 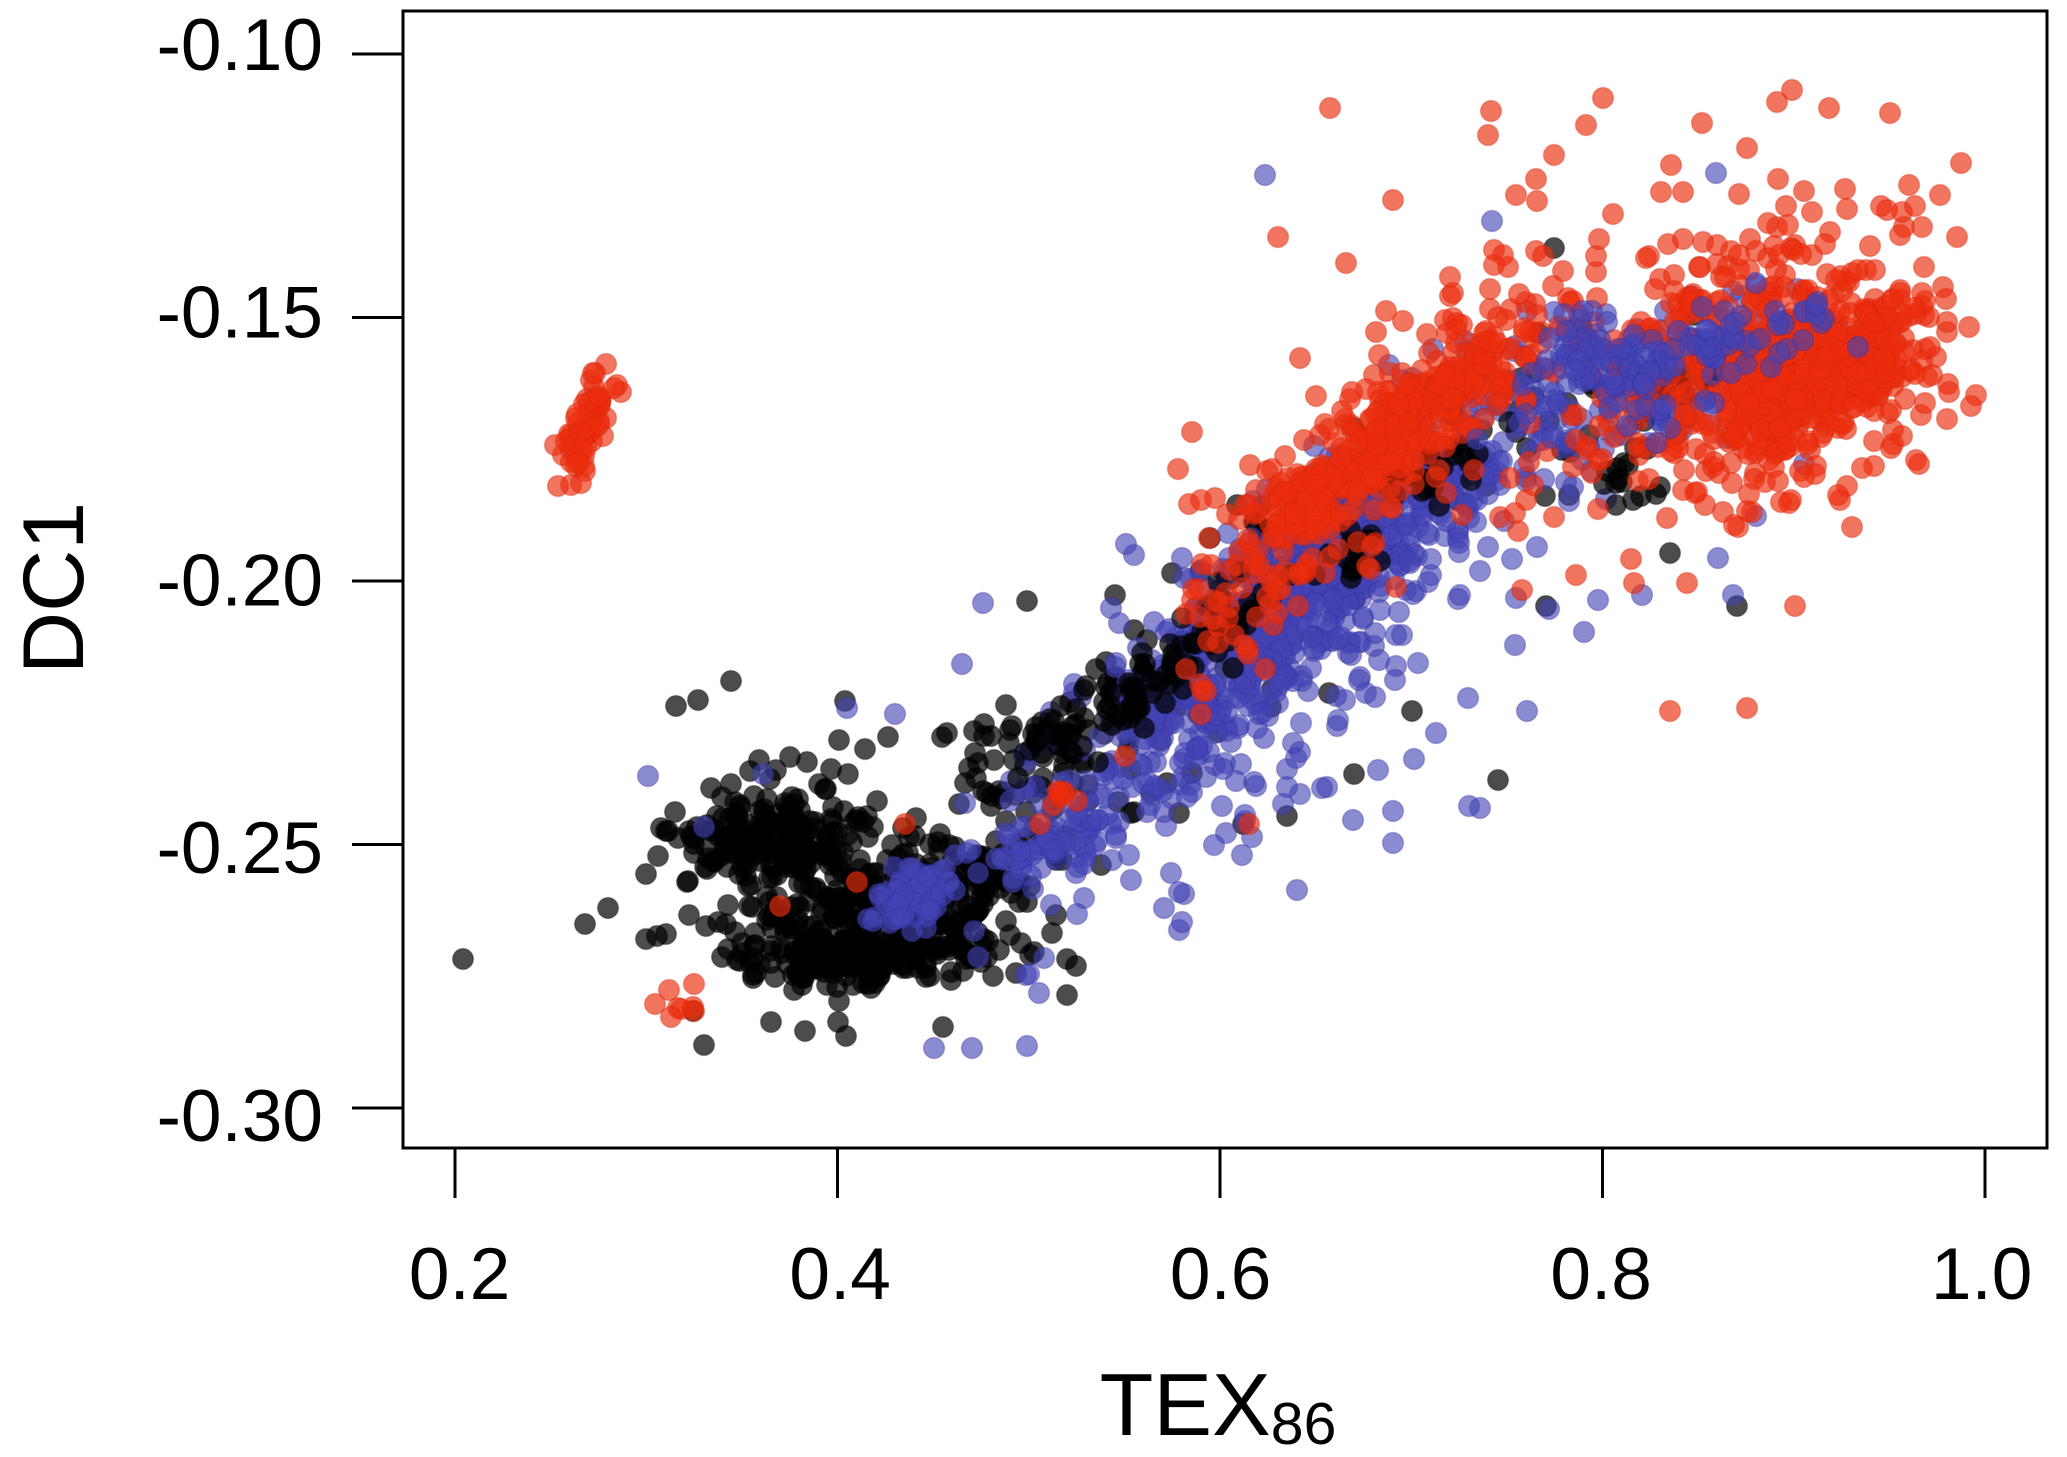 What do you see at coordinates (240, 1116) in the screenshot?
I see `svg-text: -0.30` at bounding box center [240, 1116].